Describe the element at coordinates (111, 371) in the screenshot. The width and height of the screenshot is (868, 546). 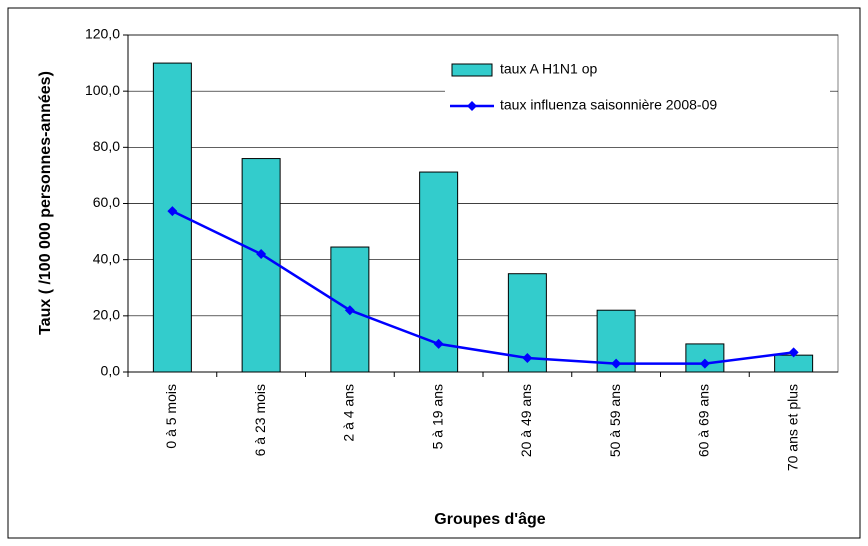
I see `y-tick-label: 0,0` at that location.